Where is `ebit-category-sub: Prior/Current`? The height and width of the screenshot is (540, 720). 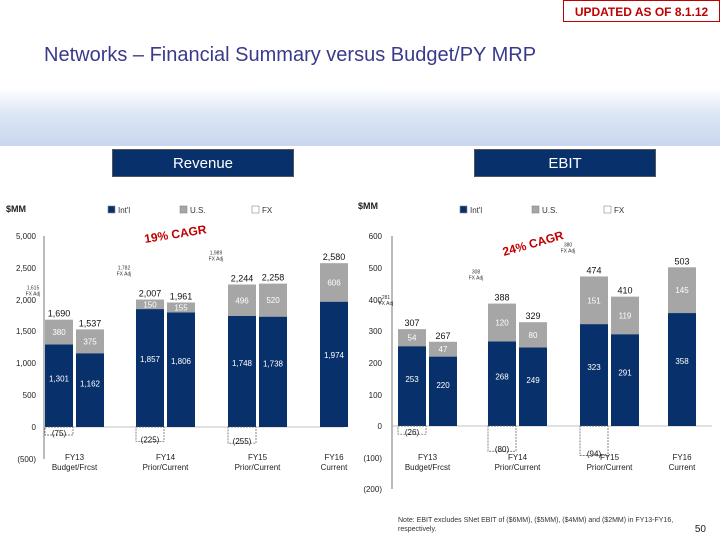
ebit-category-sub: Prior/Current is located at coordinates (518, 467).